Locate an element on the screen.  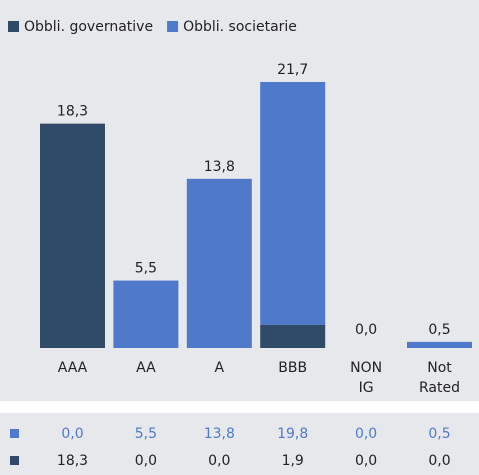
legend-label: Obbli. governative is located at coordinates (88, 27).